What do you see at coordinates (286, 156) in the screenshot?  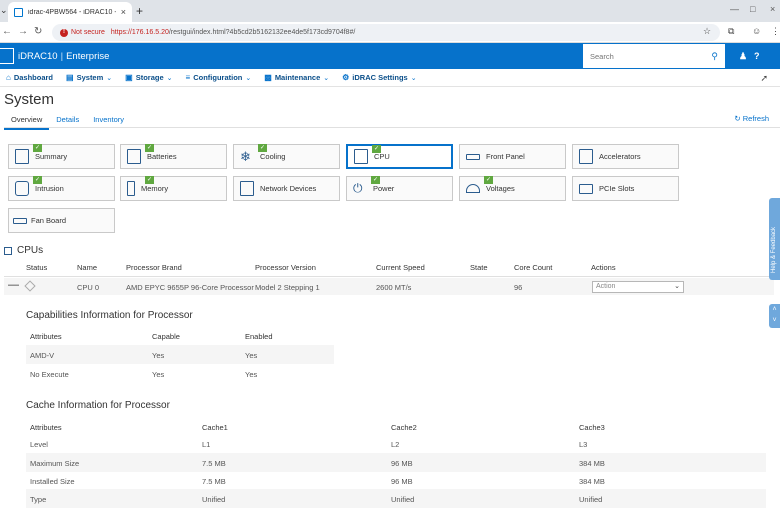 I see `tile-cooling: ❄ ✓ Cooling` at bounding box center [286, 156].